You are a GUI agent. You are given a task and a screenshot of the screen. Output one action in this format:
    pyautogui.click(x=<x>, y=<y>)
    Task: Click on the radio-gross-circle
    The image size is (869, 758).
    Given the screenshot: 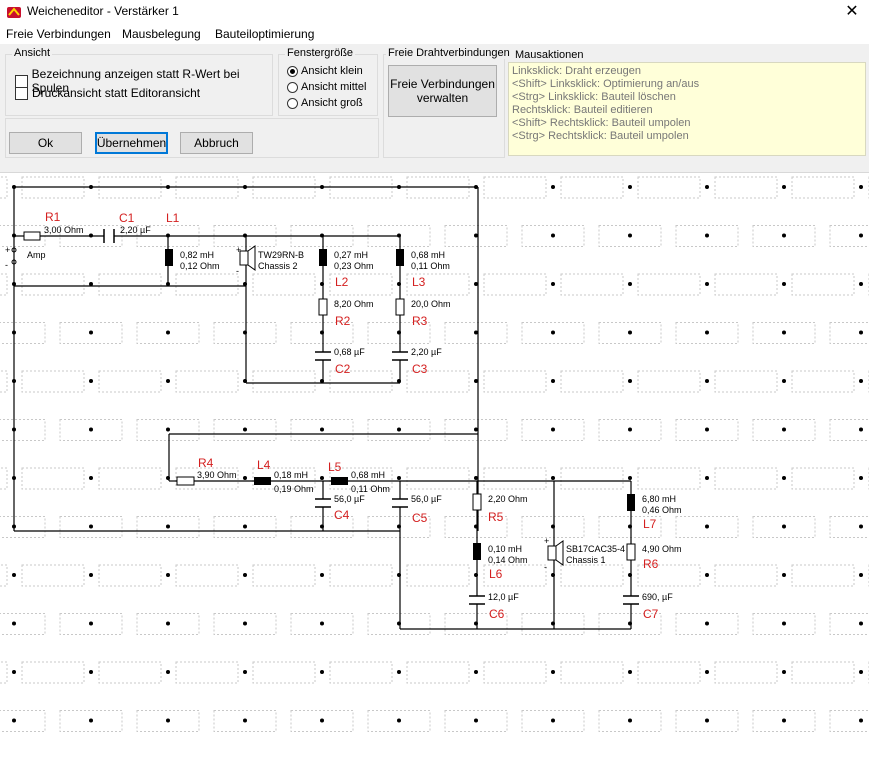 What is the action you would take?
    pyautogui.click(x=292, y=103)
    